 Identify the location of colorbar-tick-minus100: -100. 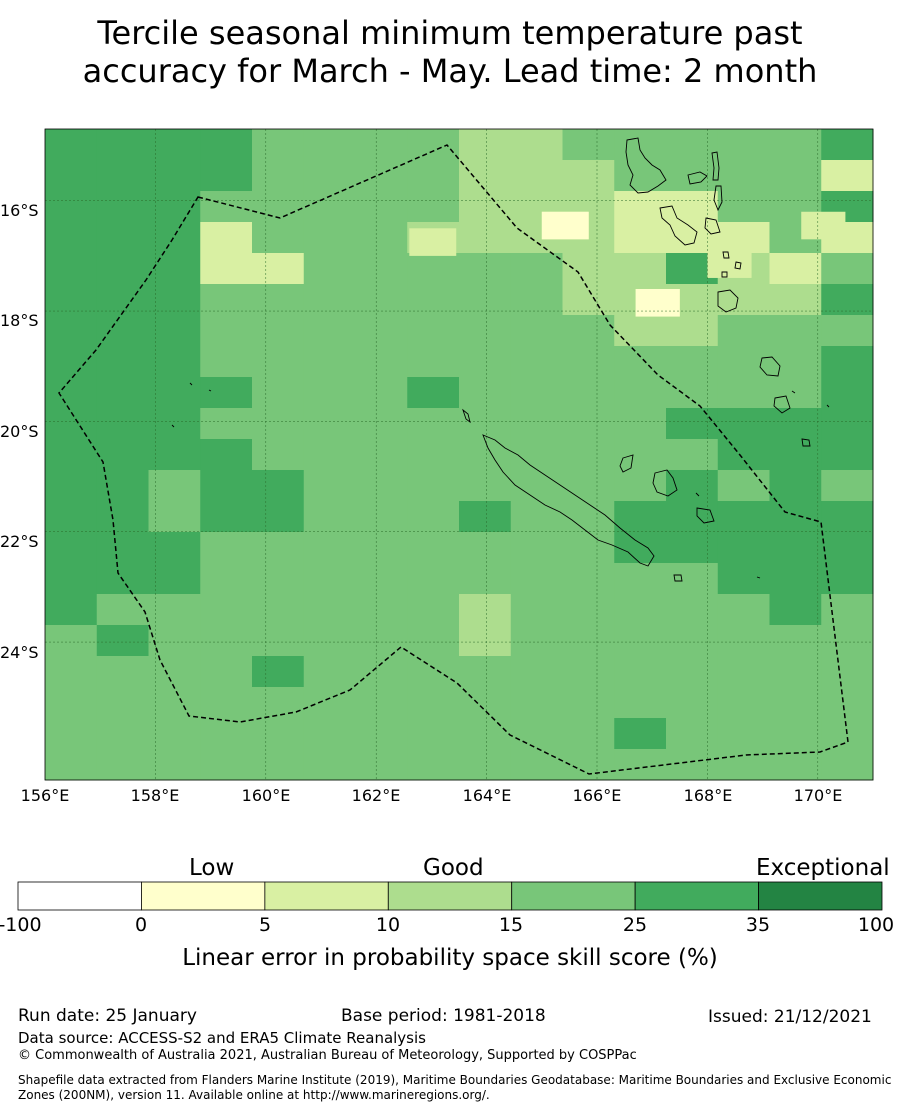
(21, 925).